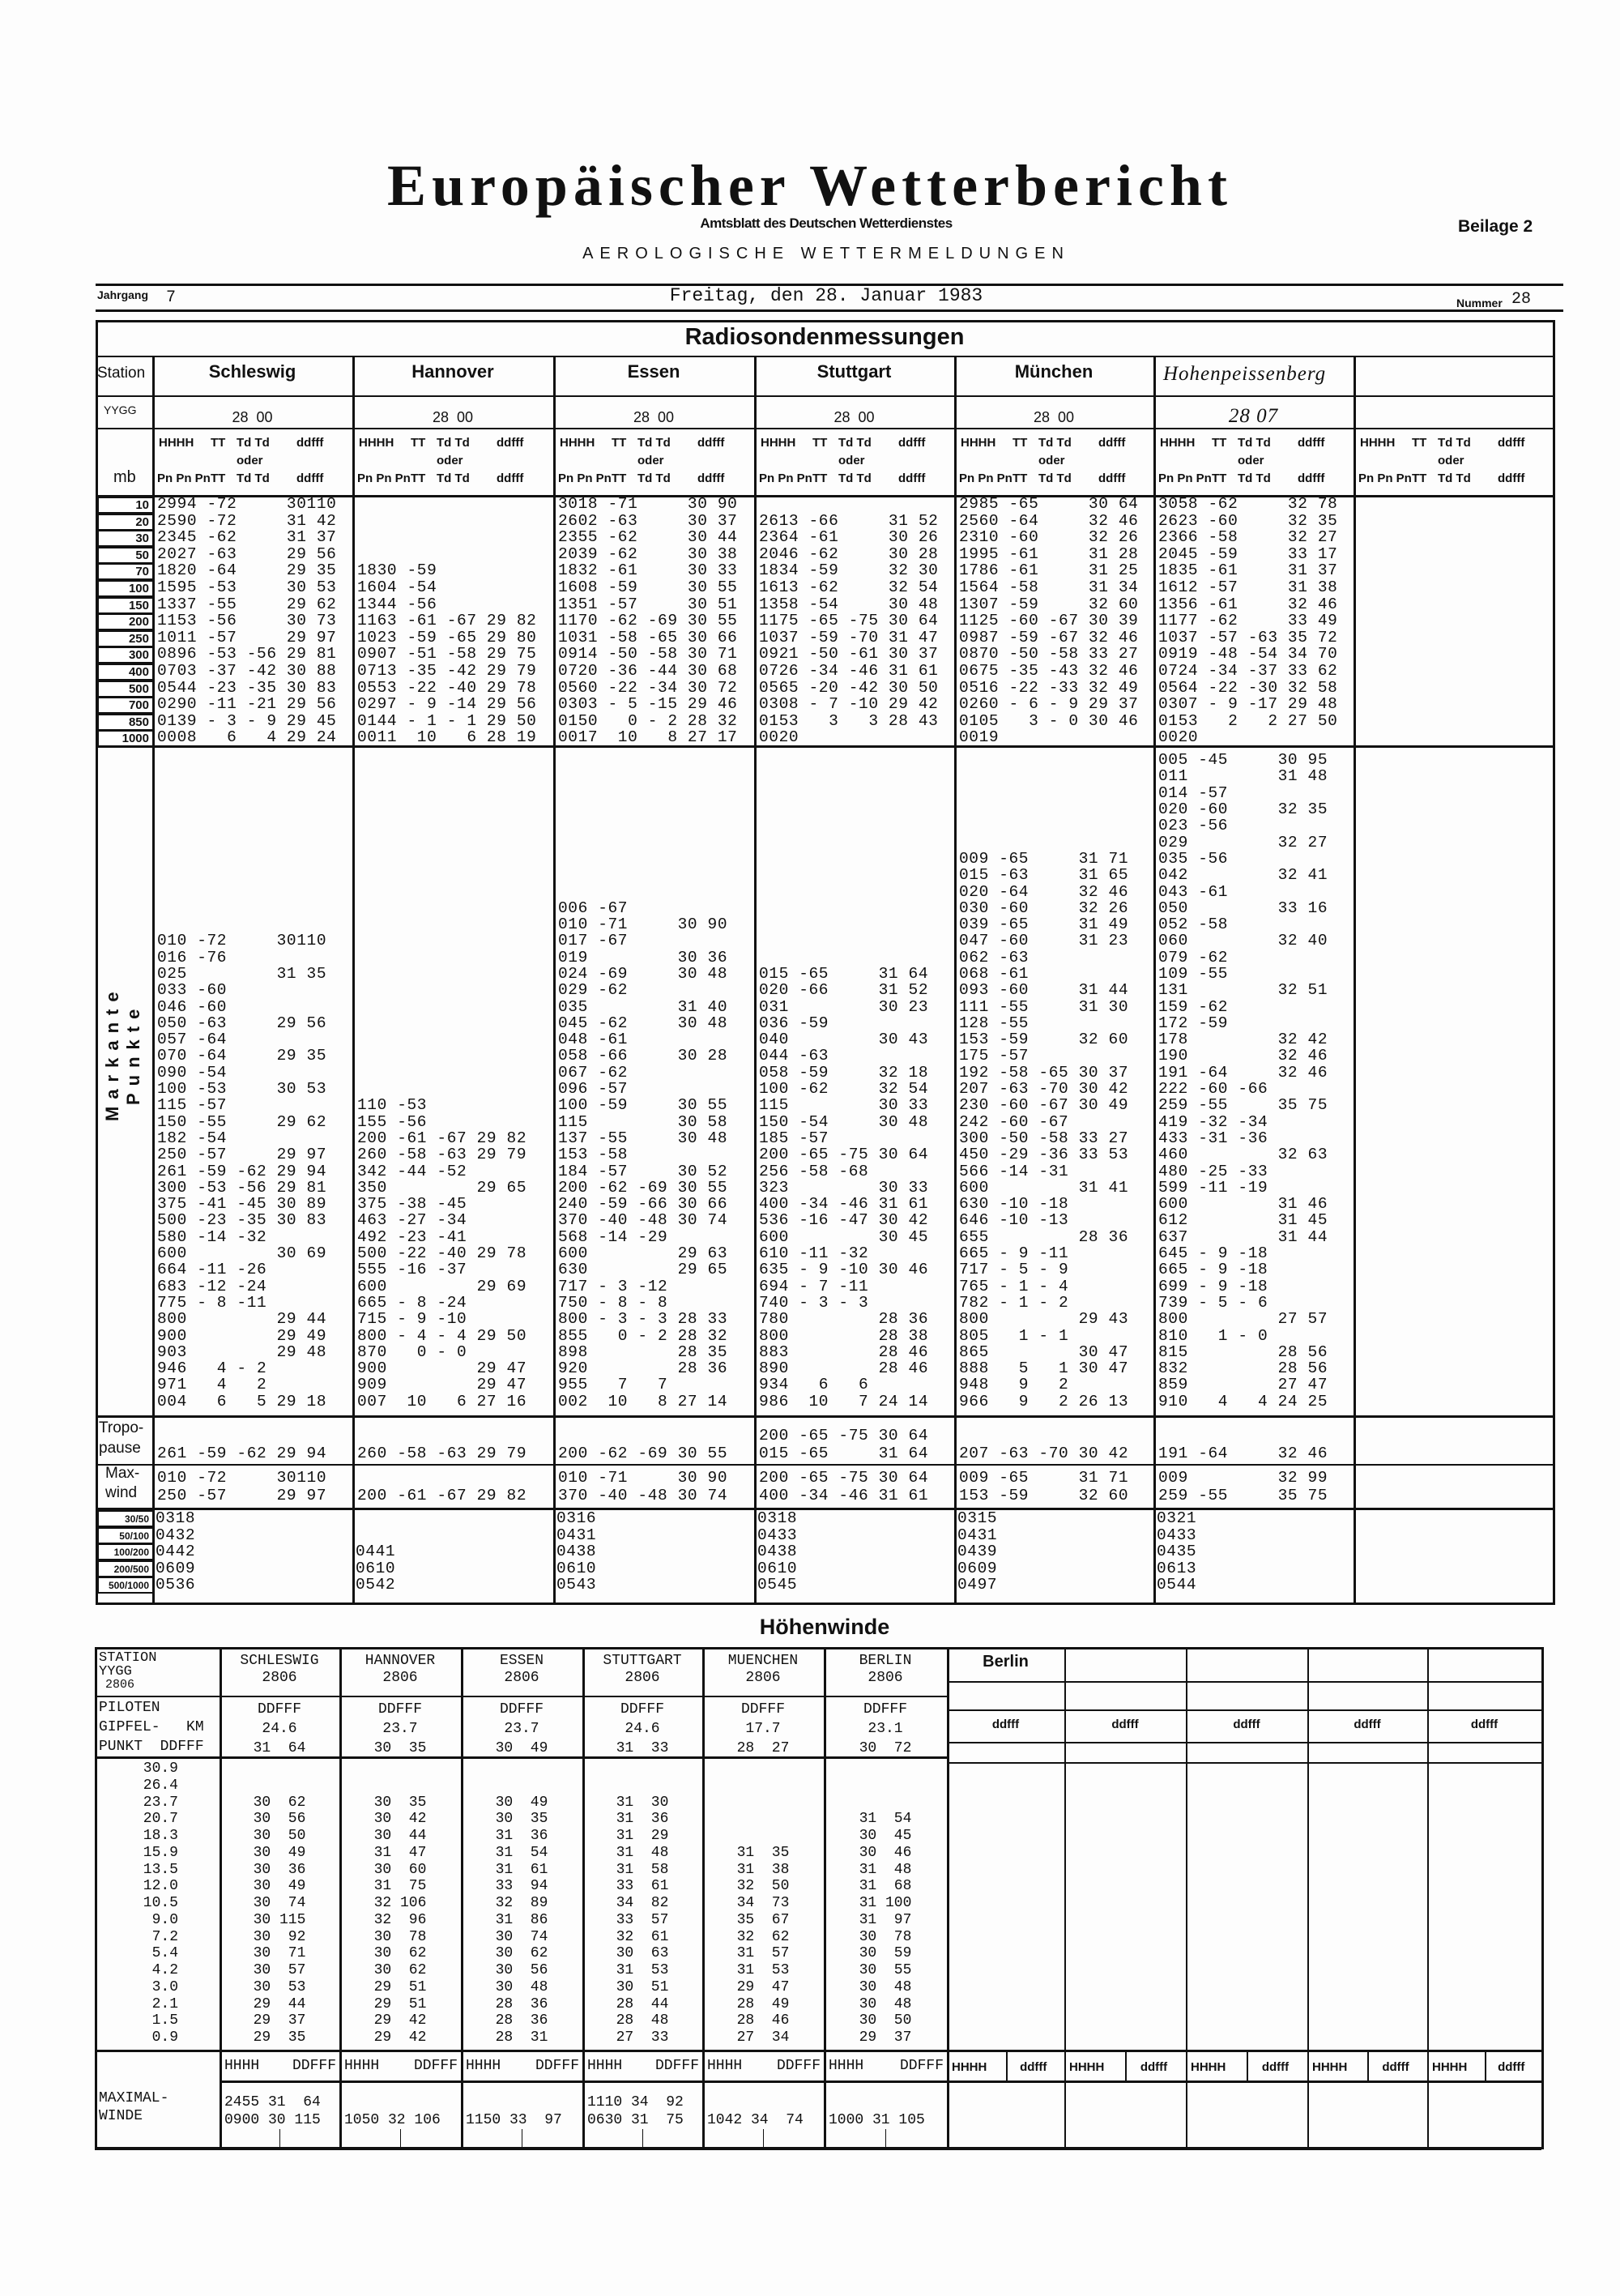 The height and width of the screenshot is (2296, 1620). What do you see at coordinates (454, 522) in the screenshot?
I see `table-row` at bounding box center [454, 522].